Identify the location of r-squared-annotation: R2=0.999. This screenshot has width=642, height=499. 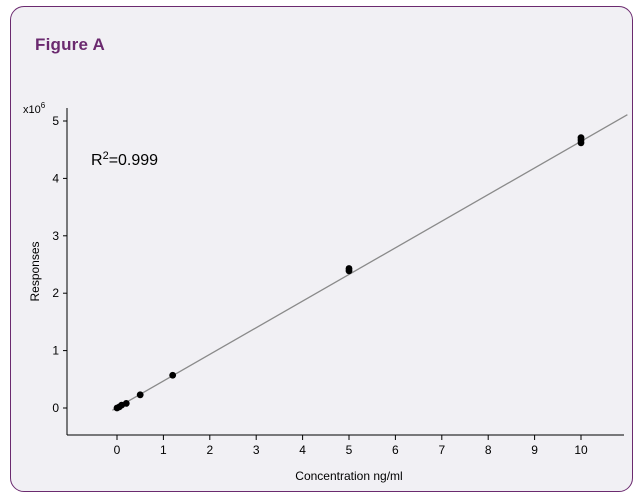
(124, 159).